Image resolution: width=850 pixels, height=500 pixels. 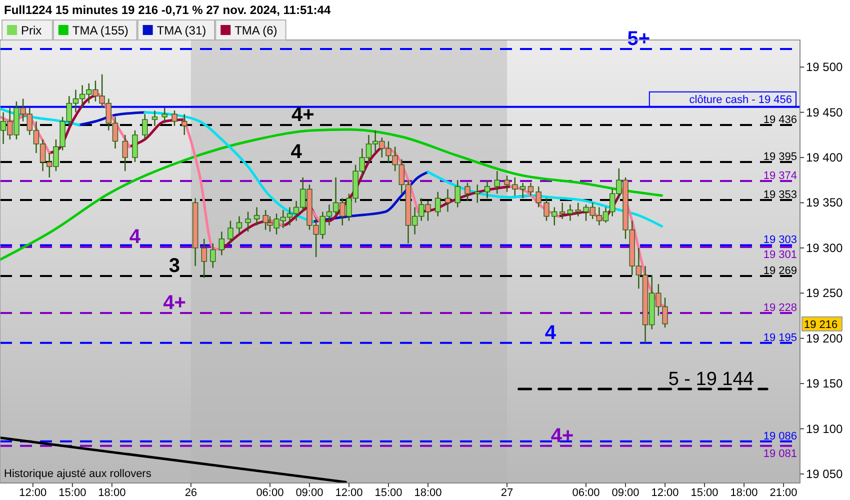 What do you see at coordinates (825, 338) in the screenshot?
I see `y-tick-label: 19 200` at bounding box center [825, 338].